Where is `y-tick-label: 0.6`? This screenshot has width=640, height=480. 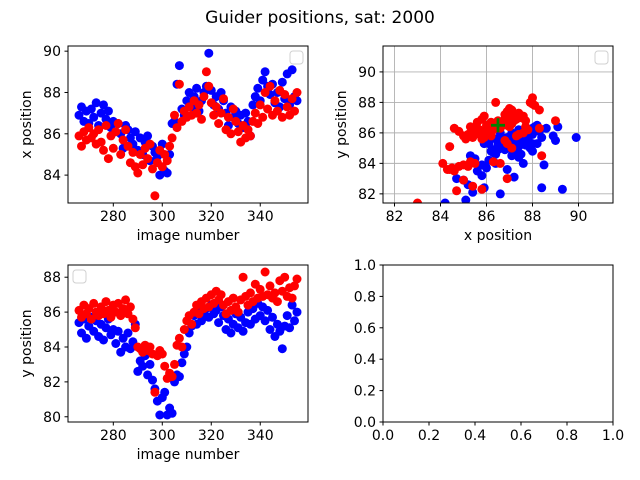 y-tick-label: 0.6 is located at coordinates (365, 329).